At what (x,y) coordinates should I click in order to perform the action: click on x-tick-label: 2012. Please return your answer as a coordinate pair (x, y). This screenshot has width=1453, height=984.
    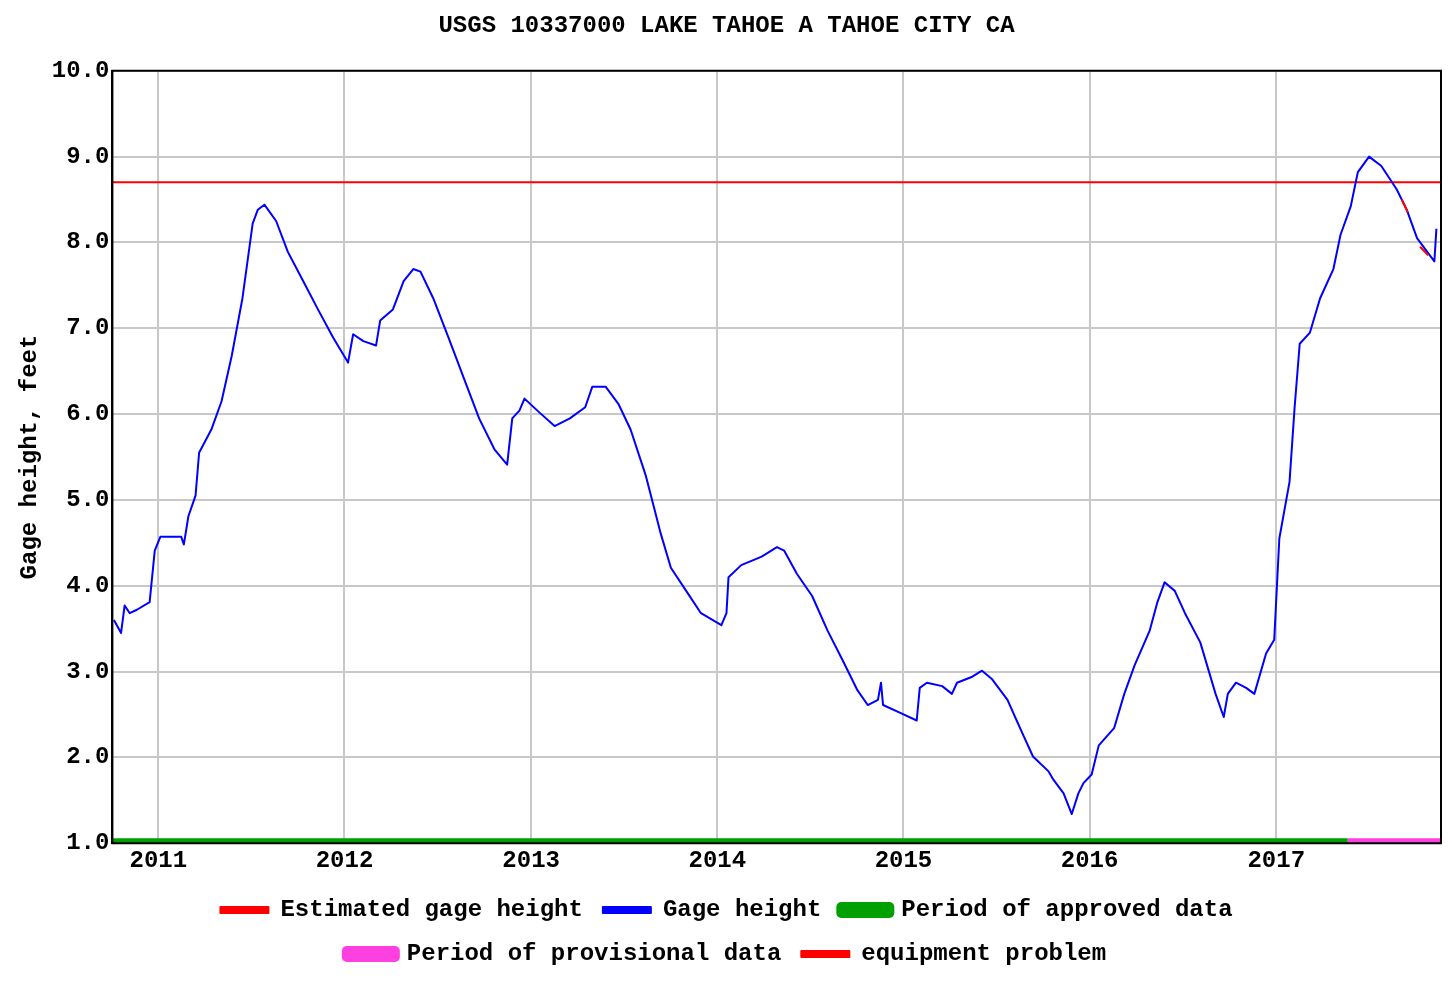
    Looking at the image, I should click on (344, 860).